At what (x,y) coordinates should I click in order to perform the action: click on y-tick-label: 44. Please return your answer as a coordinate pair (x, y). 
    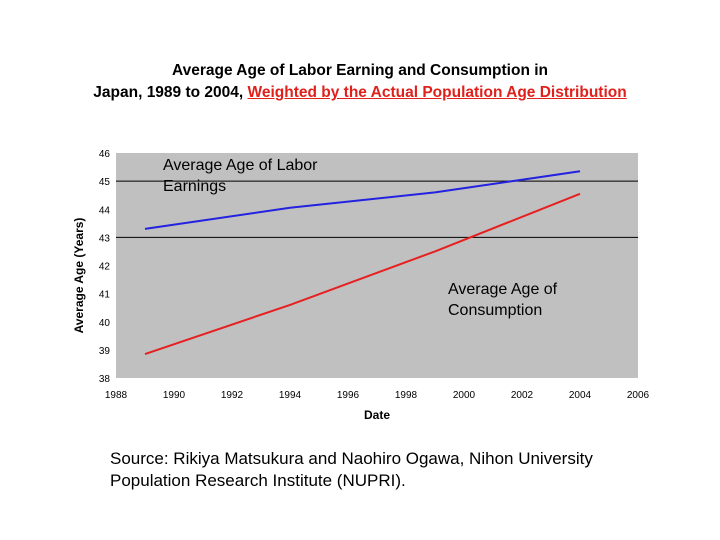
    Looking at the image, I should click on (105, 210).